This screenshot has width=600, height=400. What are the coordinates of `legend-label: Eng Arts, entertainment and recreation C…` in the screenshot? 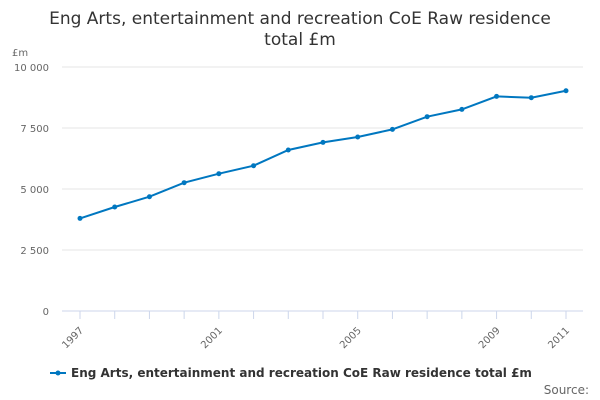 It's located at (301, 373).